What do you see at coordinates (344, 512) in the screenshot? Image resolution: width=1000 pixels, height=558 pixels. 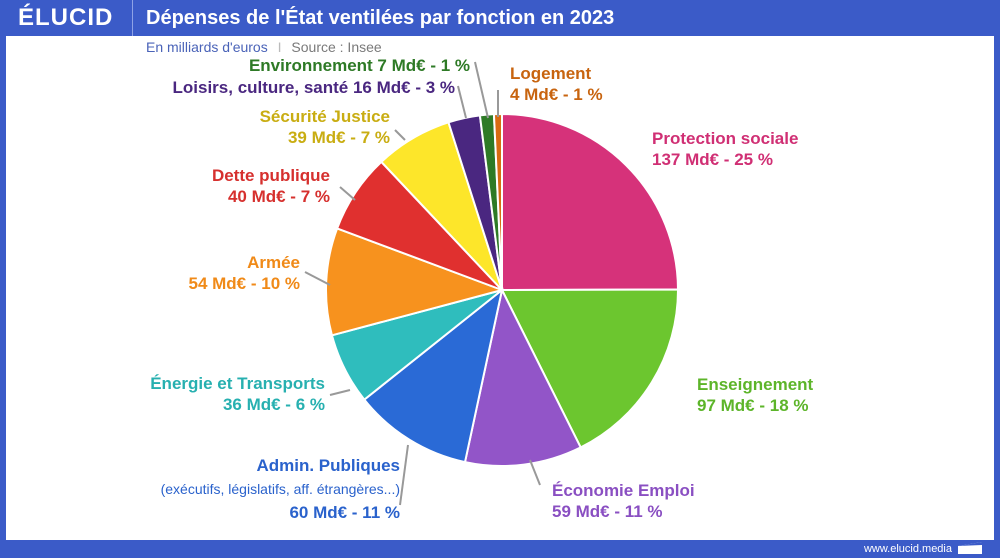 I see `slice-value: 60 Md€ - 11 %` at bounding box center [344, 512].